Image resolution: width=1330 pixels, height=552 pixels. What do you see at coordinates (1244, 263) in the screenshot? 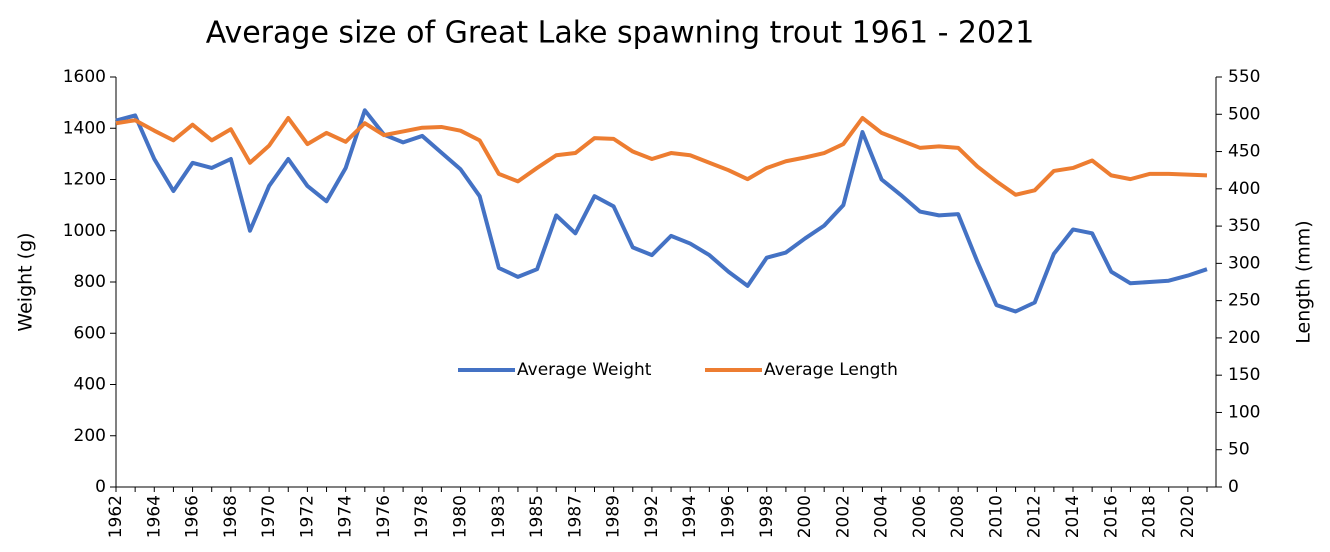
I see `y2-tick-label: 300` at bounding box center [1244, 263].